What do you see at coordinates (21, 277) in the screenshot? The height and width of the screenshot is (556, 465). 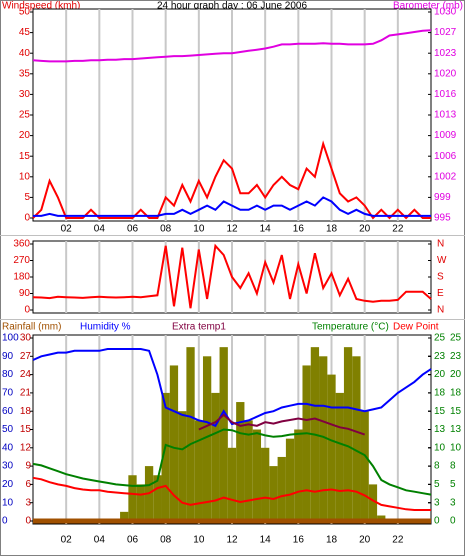 I see `y-tick-label: 180` at bounding box center [21, 277].